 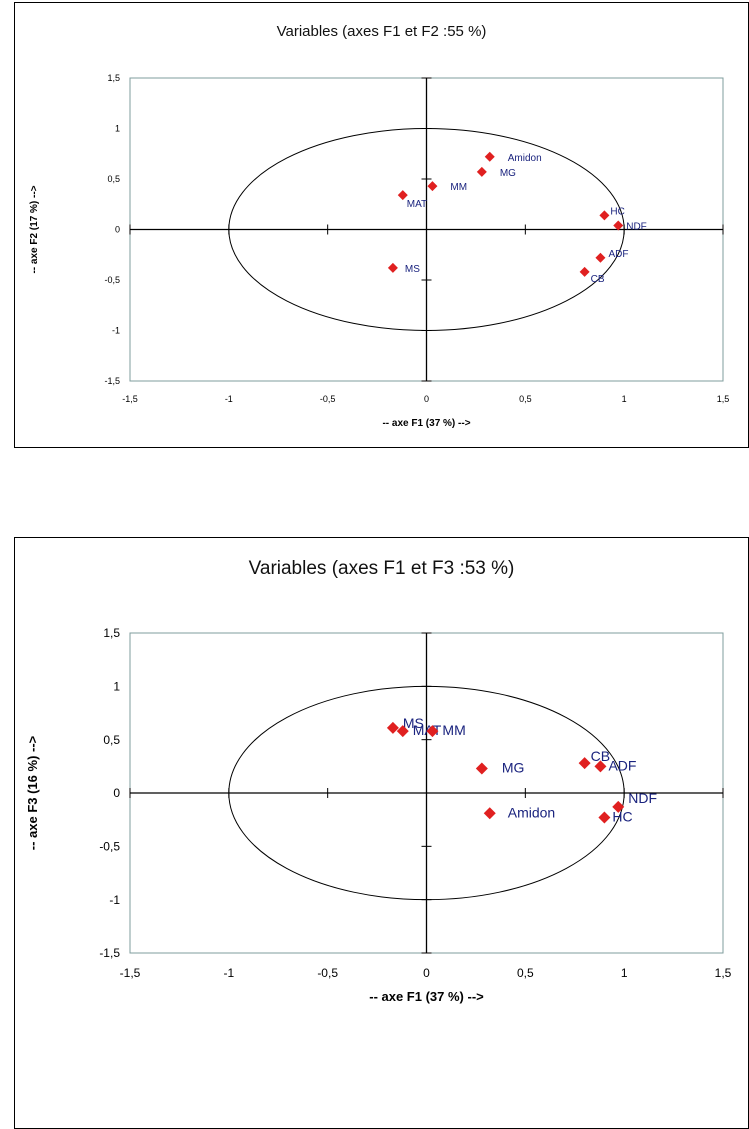 What do you see at coordinates (34, 229) in the screenshot?
I see `y-axis-title: -- axe F2 (17 %) -->` at bounding box center [34, 229].